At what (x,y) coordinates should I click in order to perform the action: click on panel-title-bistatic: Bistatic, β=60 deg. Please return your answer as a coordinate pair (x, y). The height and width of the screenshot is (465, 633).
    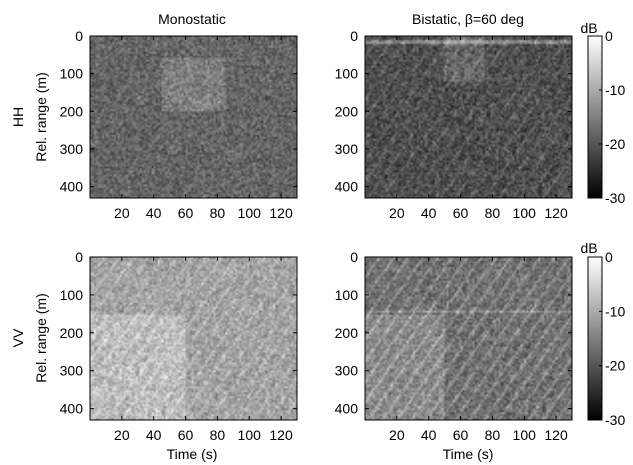
    Looking at the image, I should click on (468, 19).